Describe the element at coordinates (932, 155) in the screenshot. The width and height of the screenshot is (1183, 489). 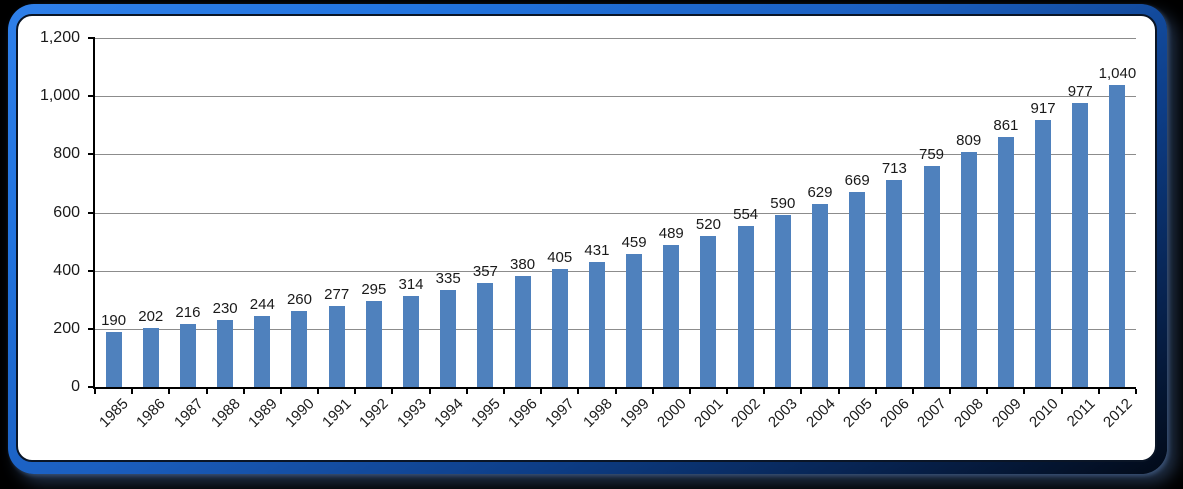
I see `bar-value-label: 759` at that location.